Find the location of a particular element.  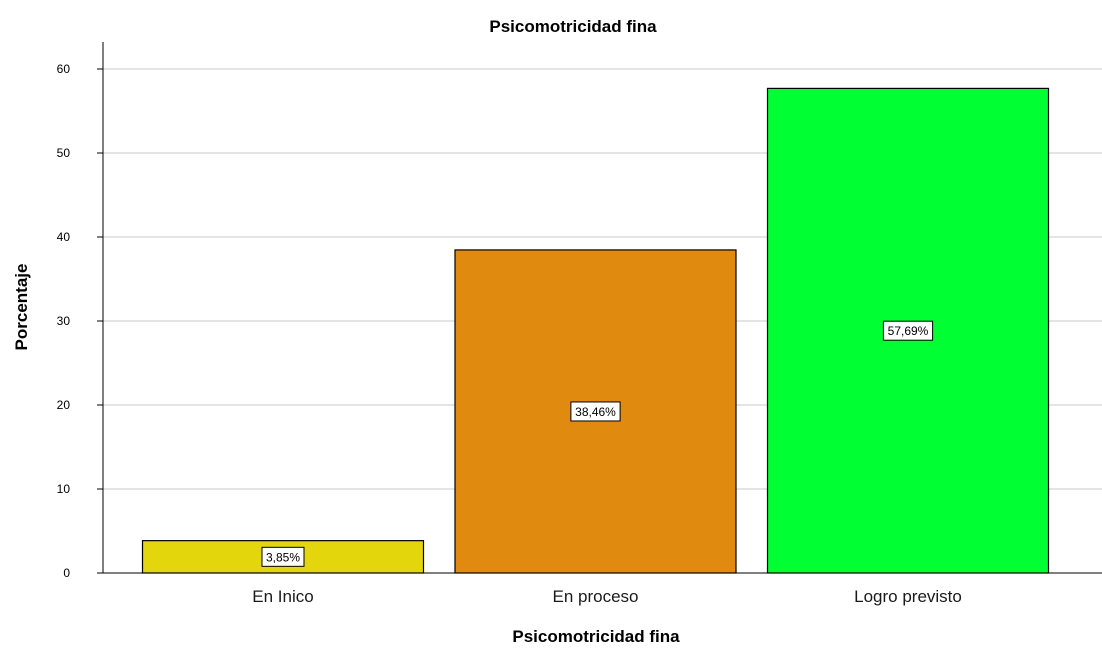

data-label-0: 3,85% is located at coordinates (283, 557).